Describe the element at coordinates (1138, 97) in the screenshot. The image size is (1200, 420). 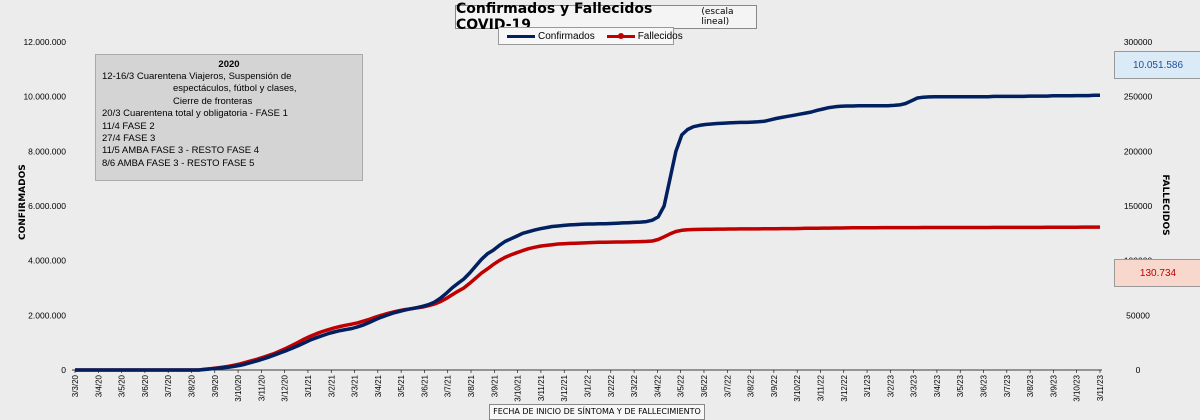
I see `y-right-tick-label: 250000` at that location.